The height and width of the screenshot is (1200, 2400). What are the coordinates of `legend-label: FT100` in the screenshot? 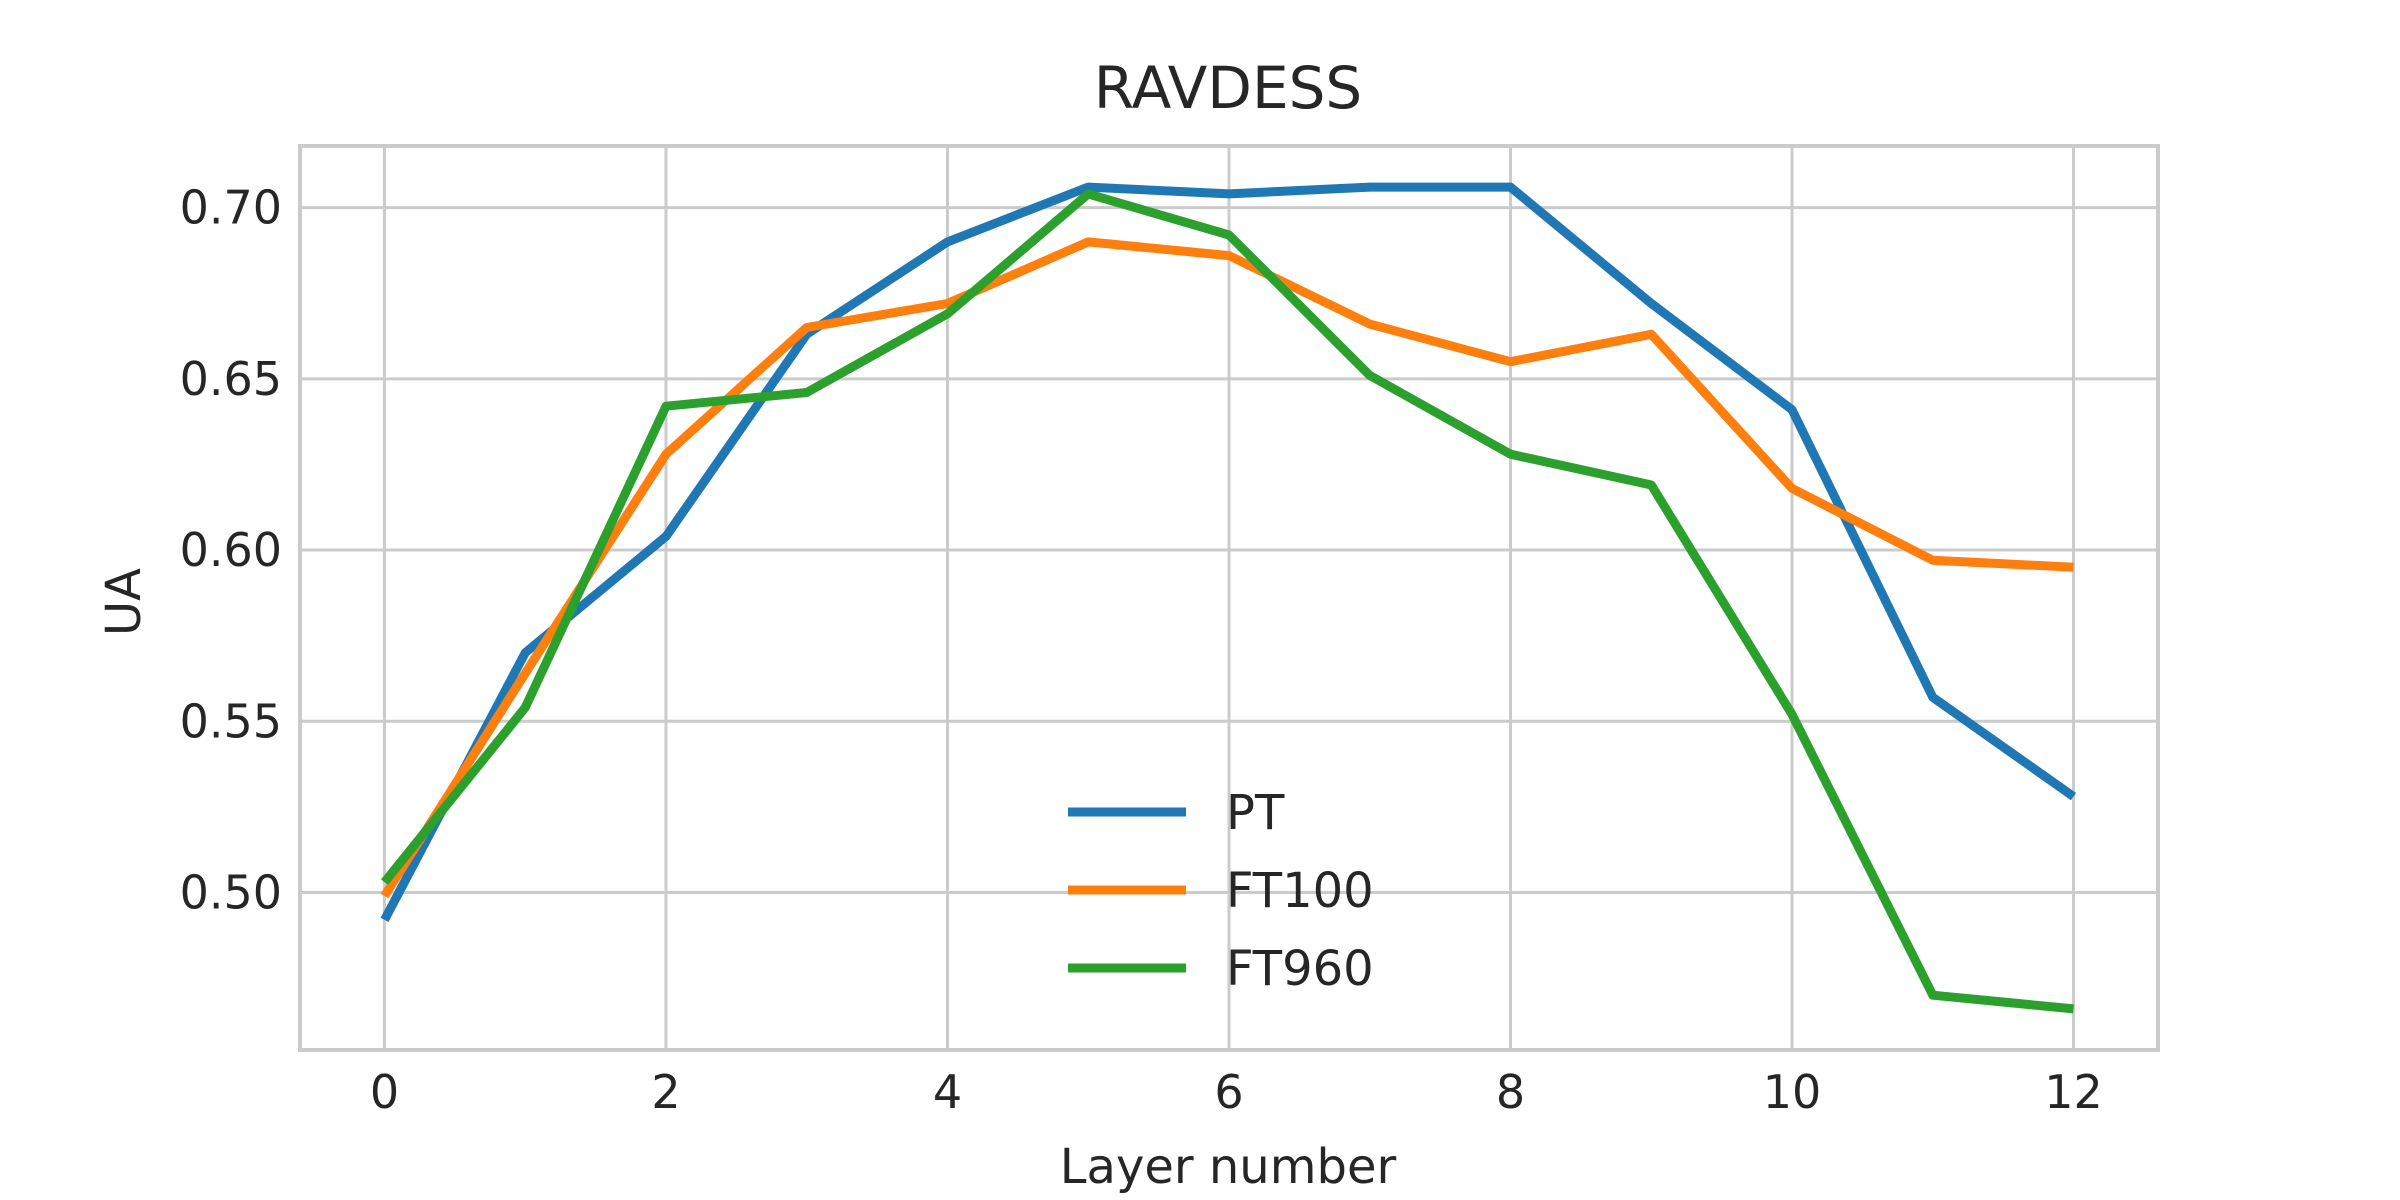 It's located at (1300, 891).